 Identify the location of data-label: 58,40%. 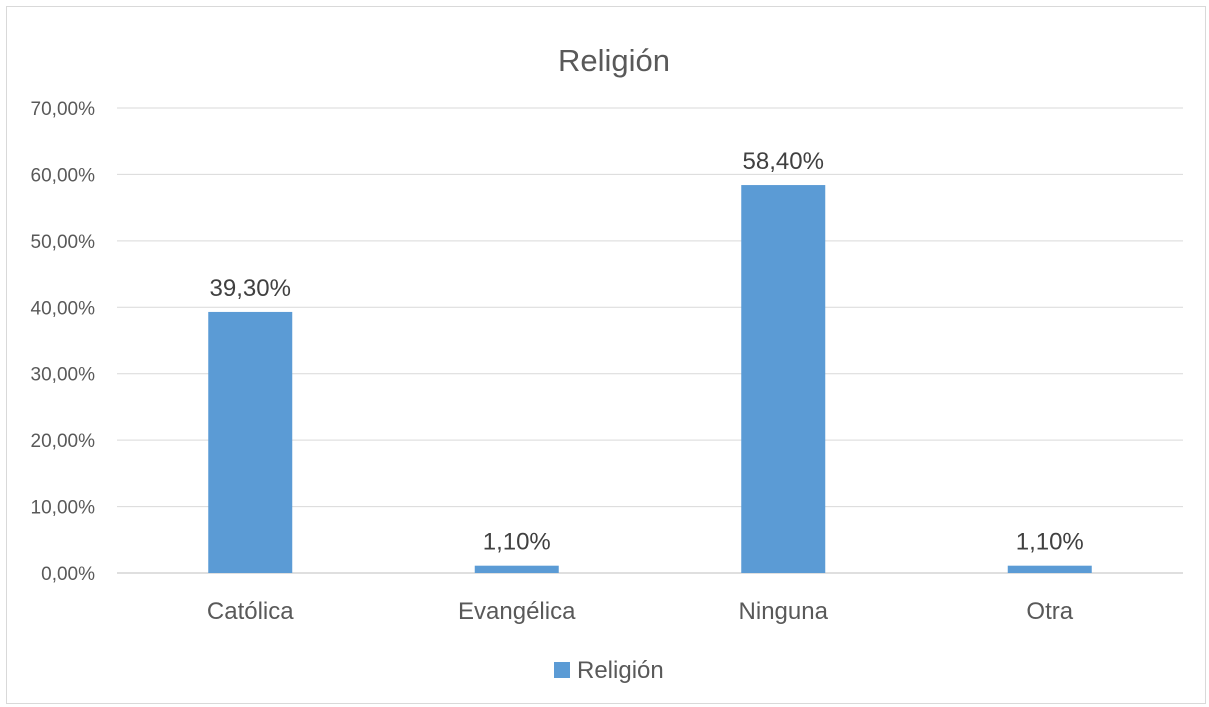
(783, 161).